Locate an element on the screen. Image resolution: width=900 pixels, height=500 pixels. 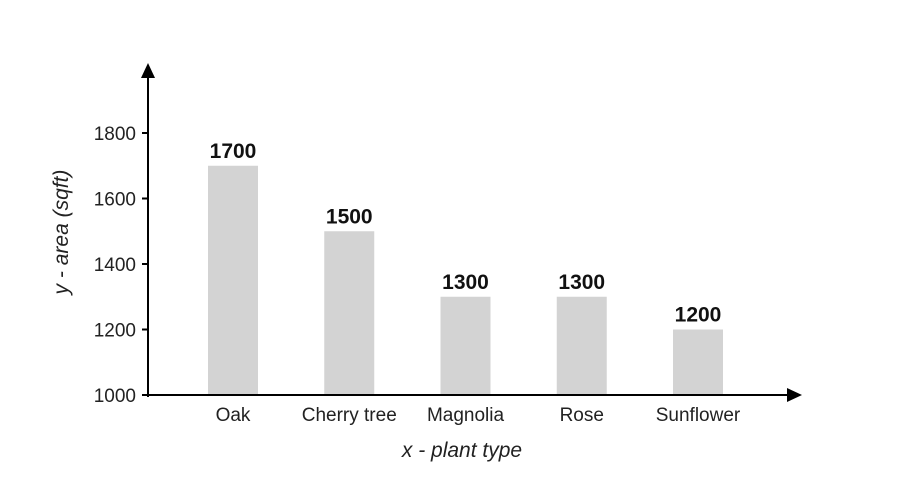
y-tick-label: 1400 is located at coordinates (115, 265).